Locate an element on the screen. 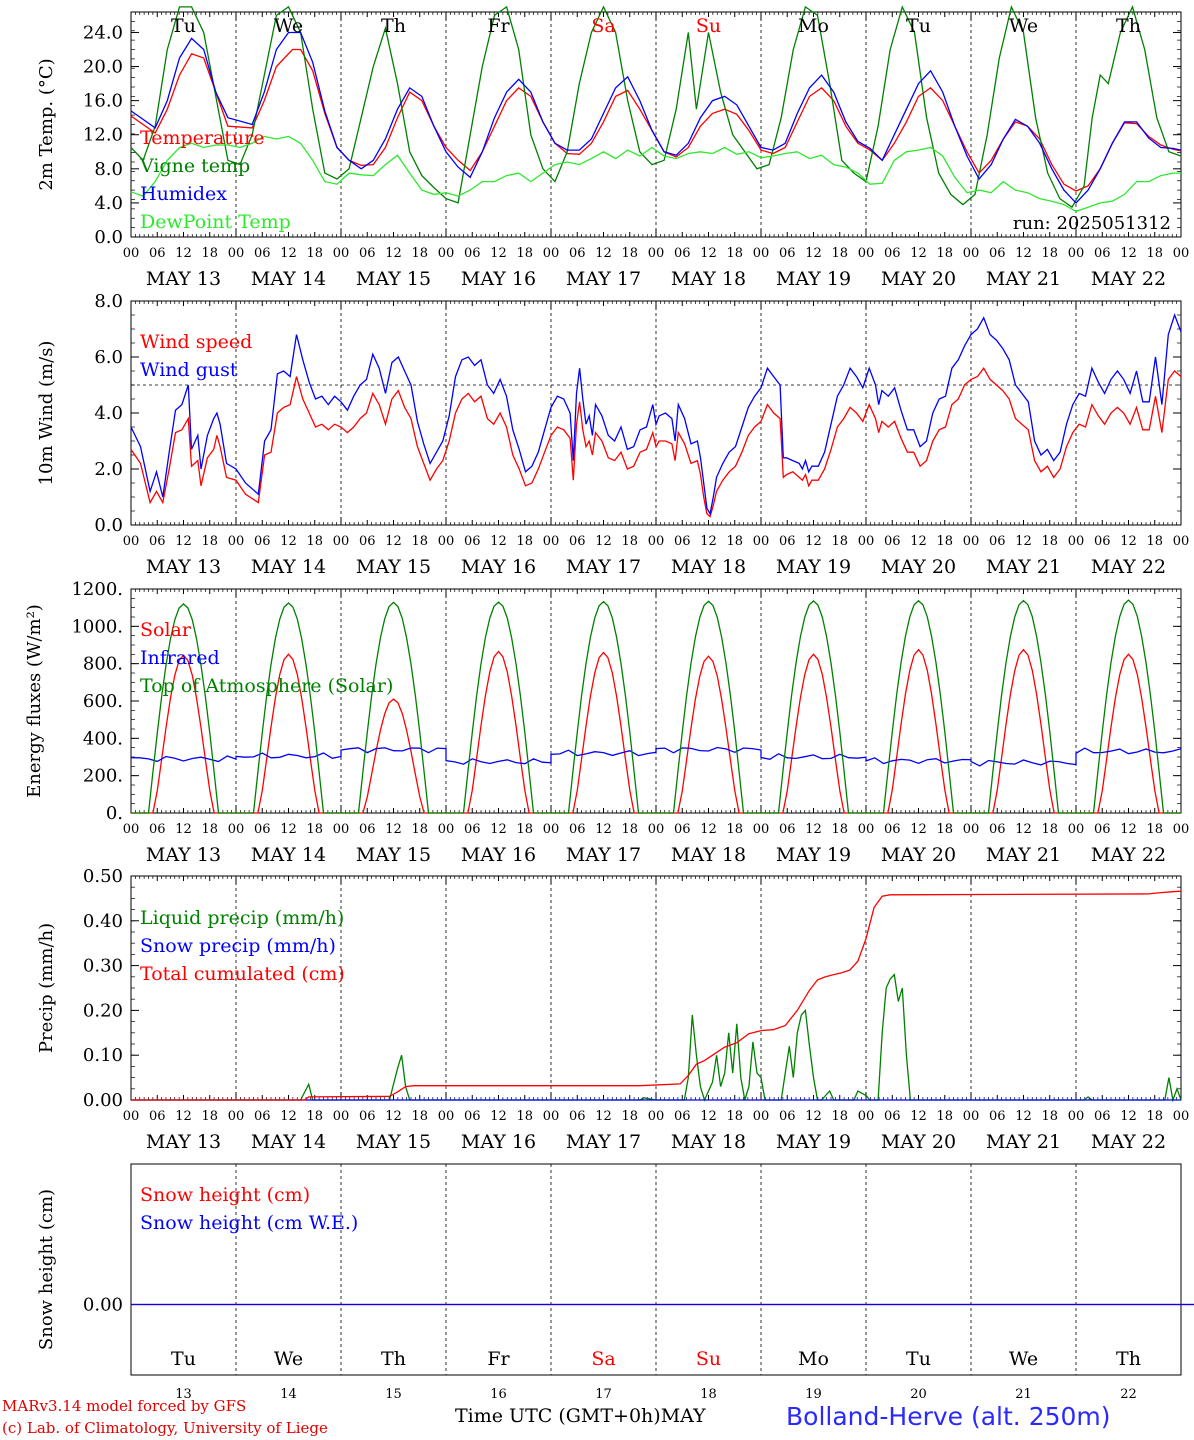 The width and height of the screenshot is (1194, 1440). y-tick-label: 0.40 is located at coordinates (103, 921).